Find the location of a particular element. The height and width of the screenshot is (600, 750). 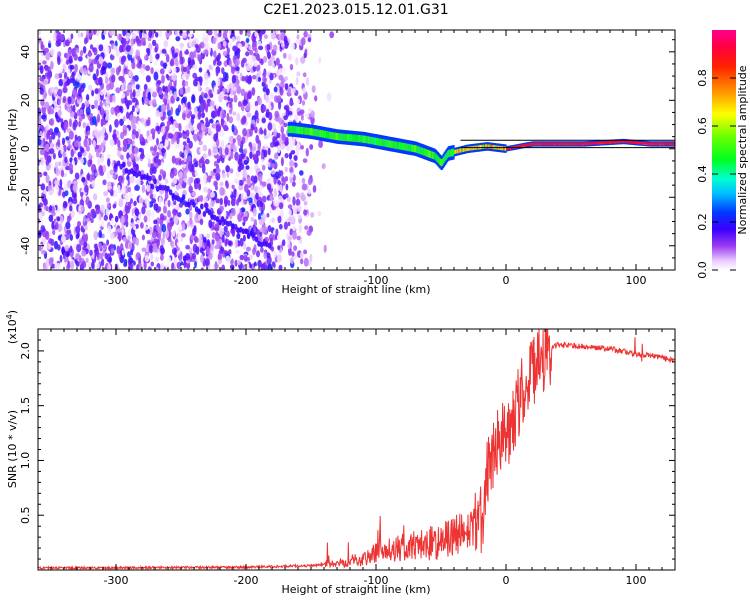

y-tick-label: 1.5 is located at coordinates (25, 406).